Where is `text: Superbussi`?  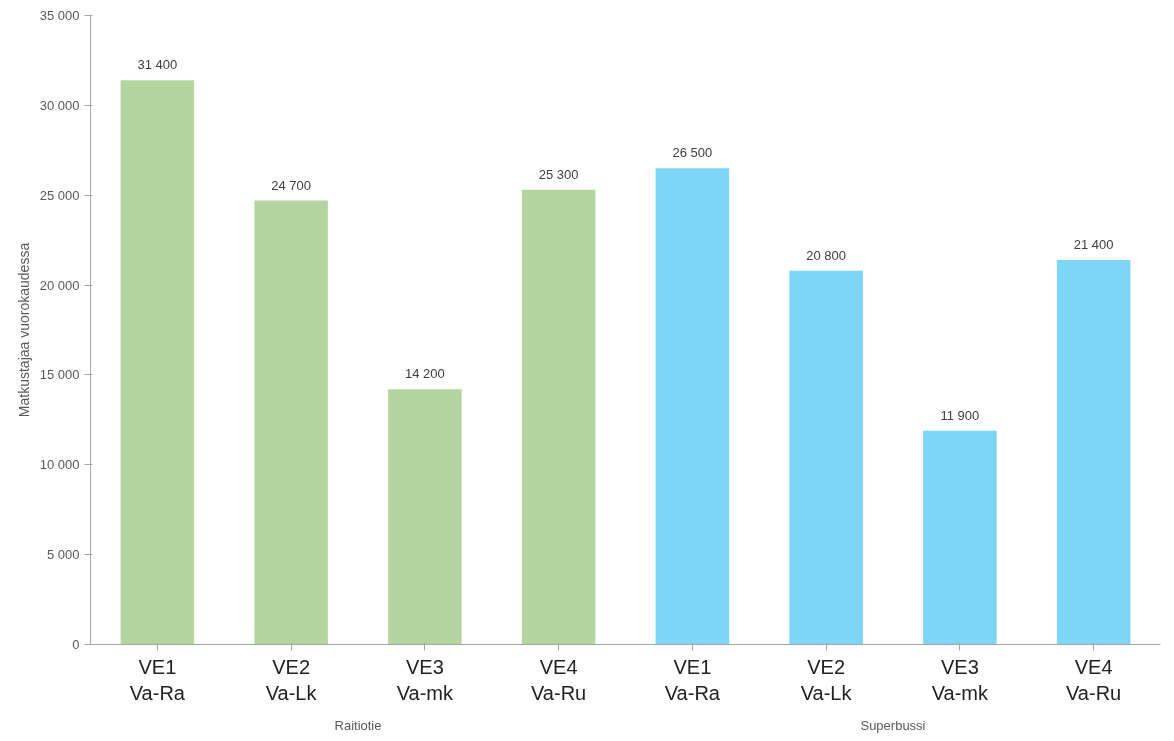
text: Superbussi is located at coordinates (893, 725).